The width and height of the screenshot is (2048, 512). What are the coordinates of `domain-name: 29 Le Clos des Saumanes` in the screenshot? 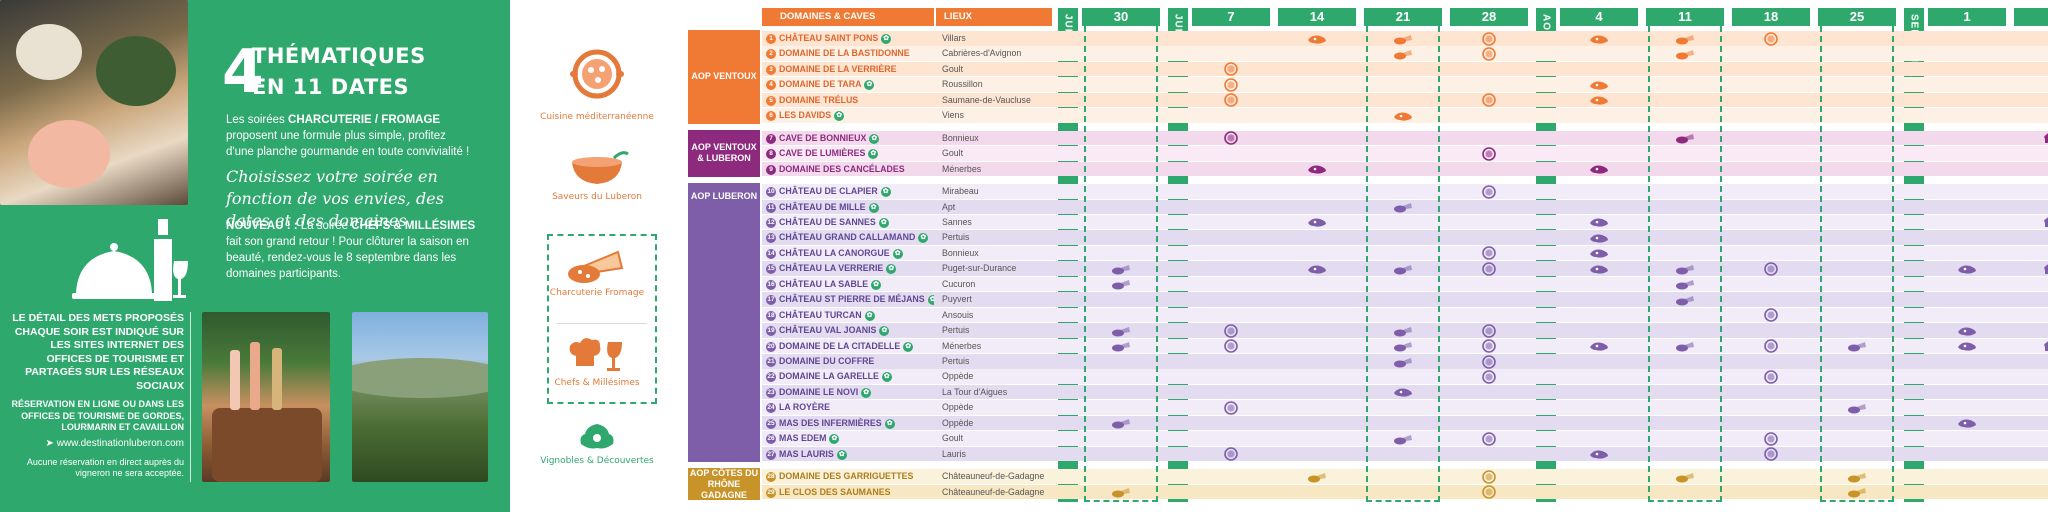 It's located at (848, 492).